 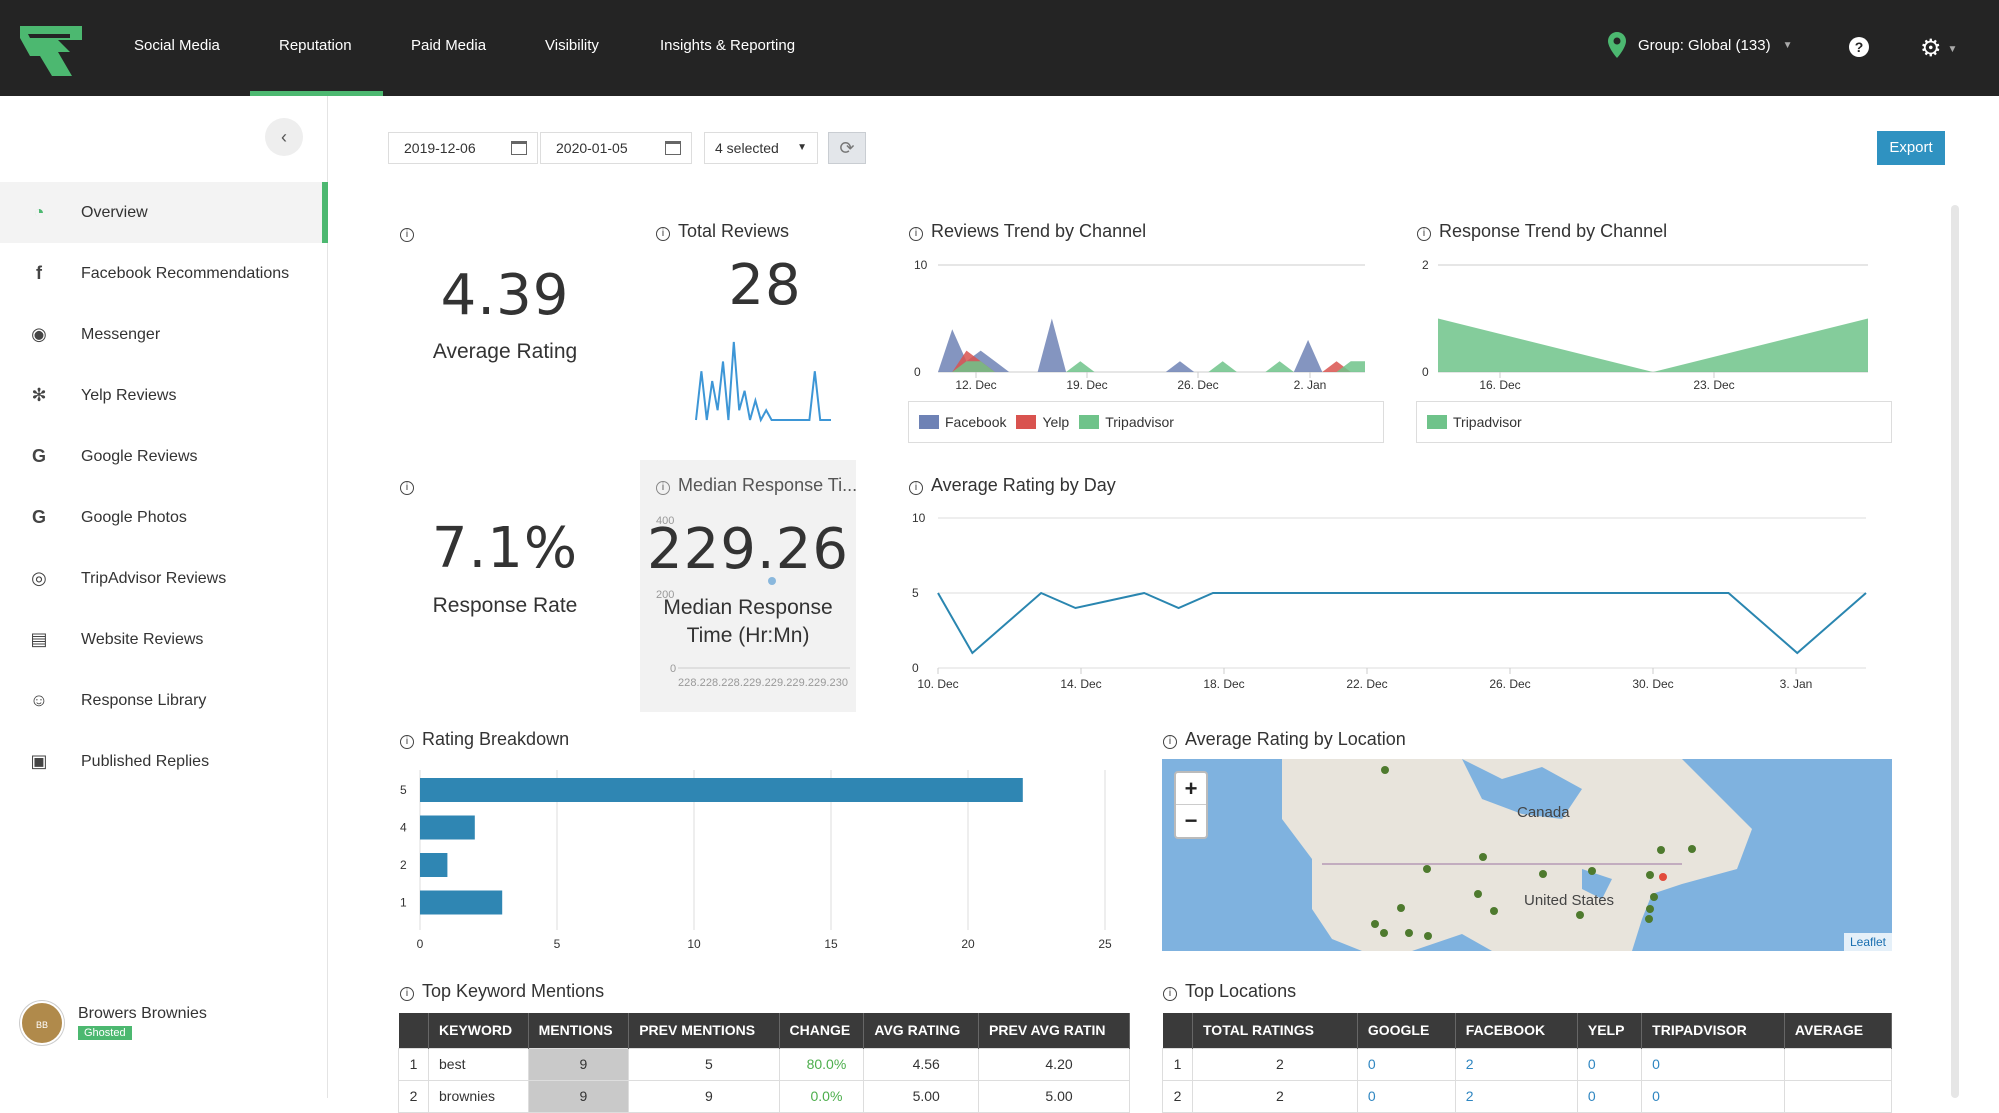 I want to click on end-date-input: 2020-01-05, so click(x=616, y=148).